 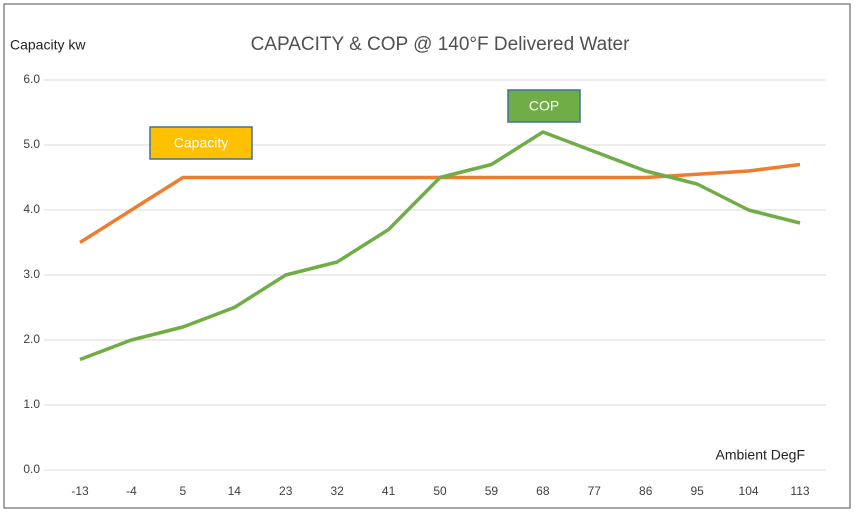 I want to click on x-tick-label: -4, so click(x=131, y=491).